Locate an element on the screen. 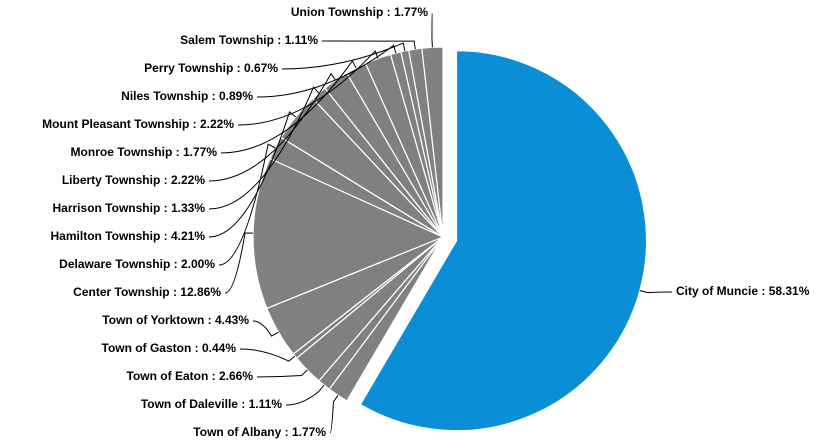 The image size is (835, 448). slice-value: 12.86% is located at coordinates (200, 292).